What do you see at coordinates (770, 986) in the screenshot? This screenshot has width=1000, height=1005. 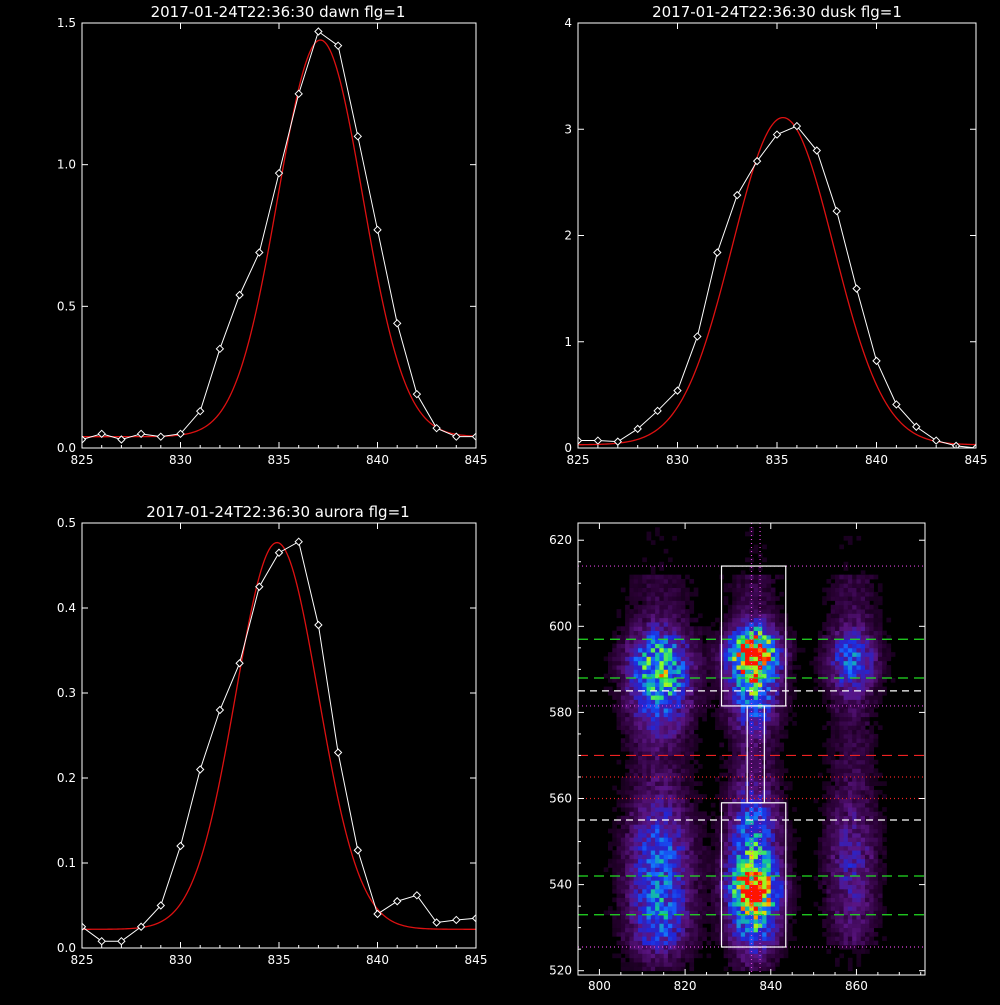 I see `heatmap-xtick-label: 840` at bounding box center [770, 986].